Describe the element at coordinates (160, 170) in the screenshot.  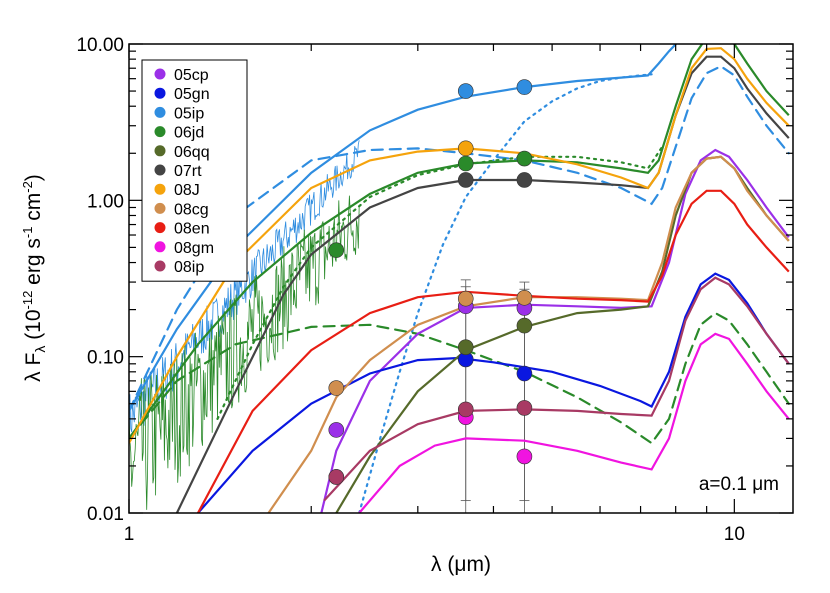
I see `legend-marker-07rt` at that location.